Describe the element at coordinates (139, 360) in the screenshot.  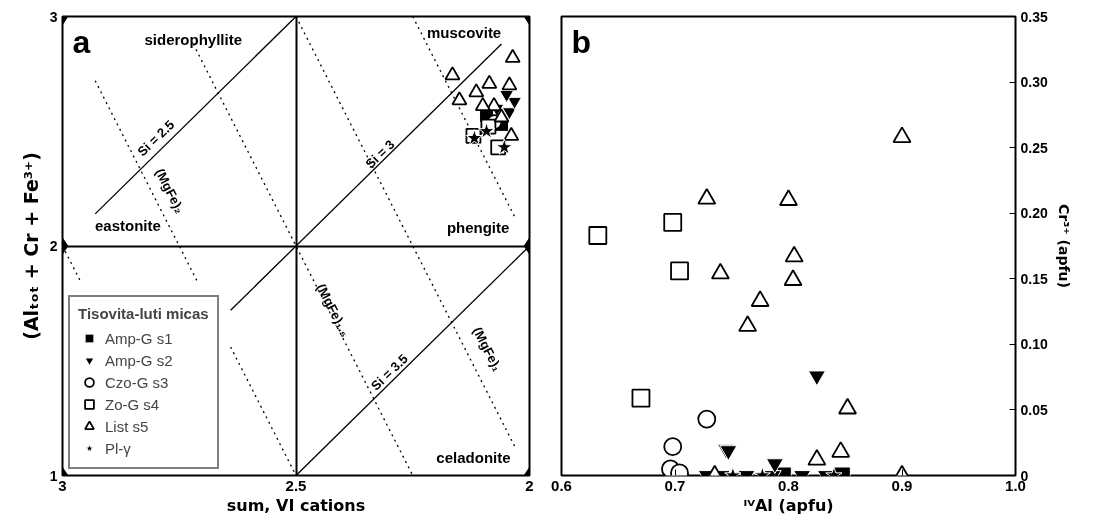
I see `legend-label: Amp-G s2` at that location.